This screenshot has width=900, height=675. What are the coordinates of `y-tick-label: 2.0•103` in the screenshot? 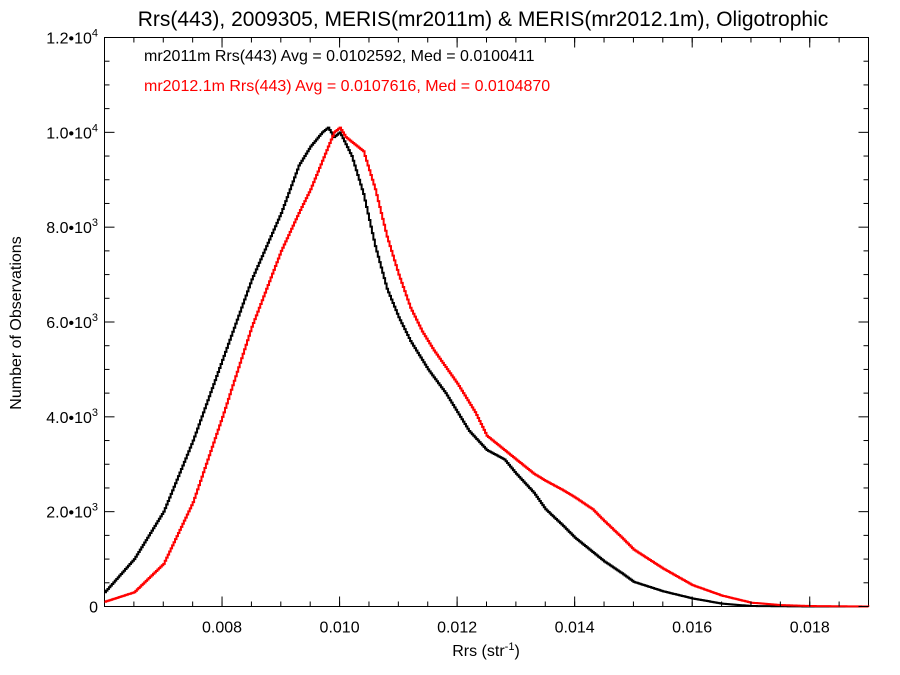 It's located at (72, 512).